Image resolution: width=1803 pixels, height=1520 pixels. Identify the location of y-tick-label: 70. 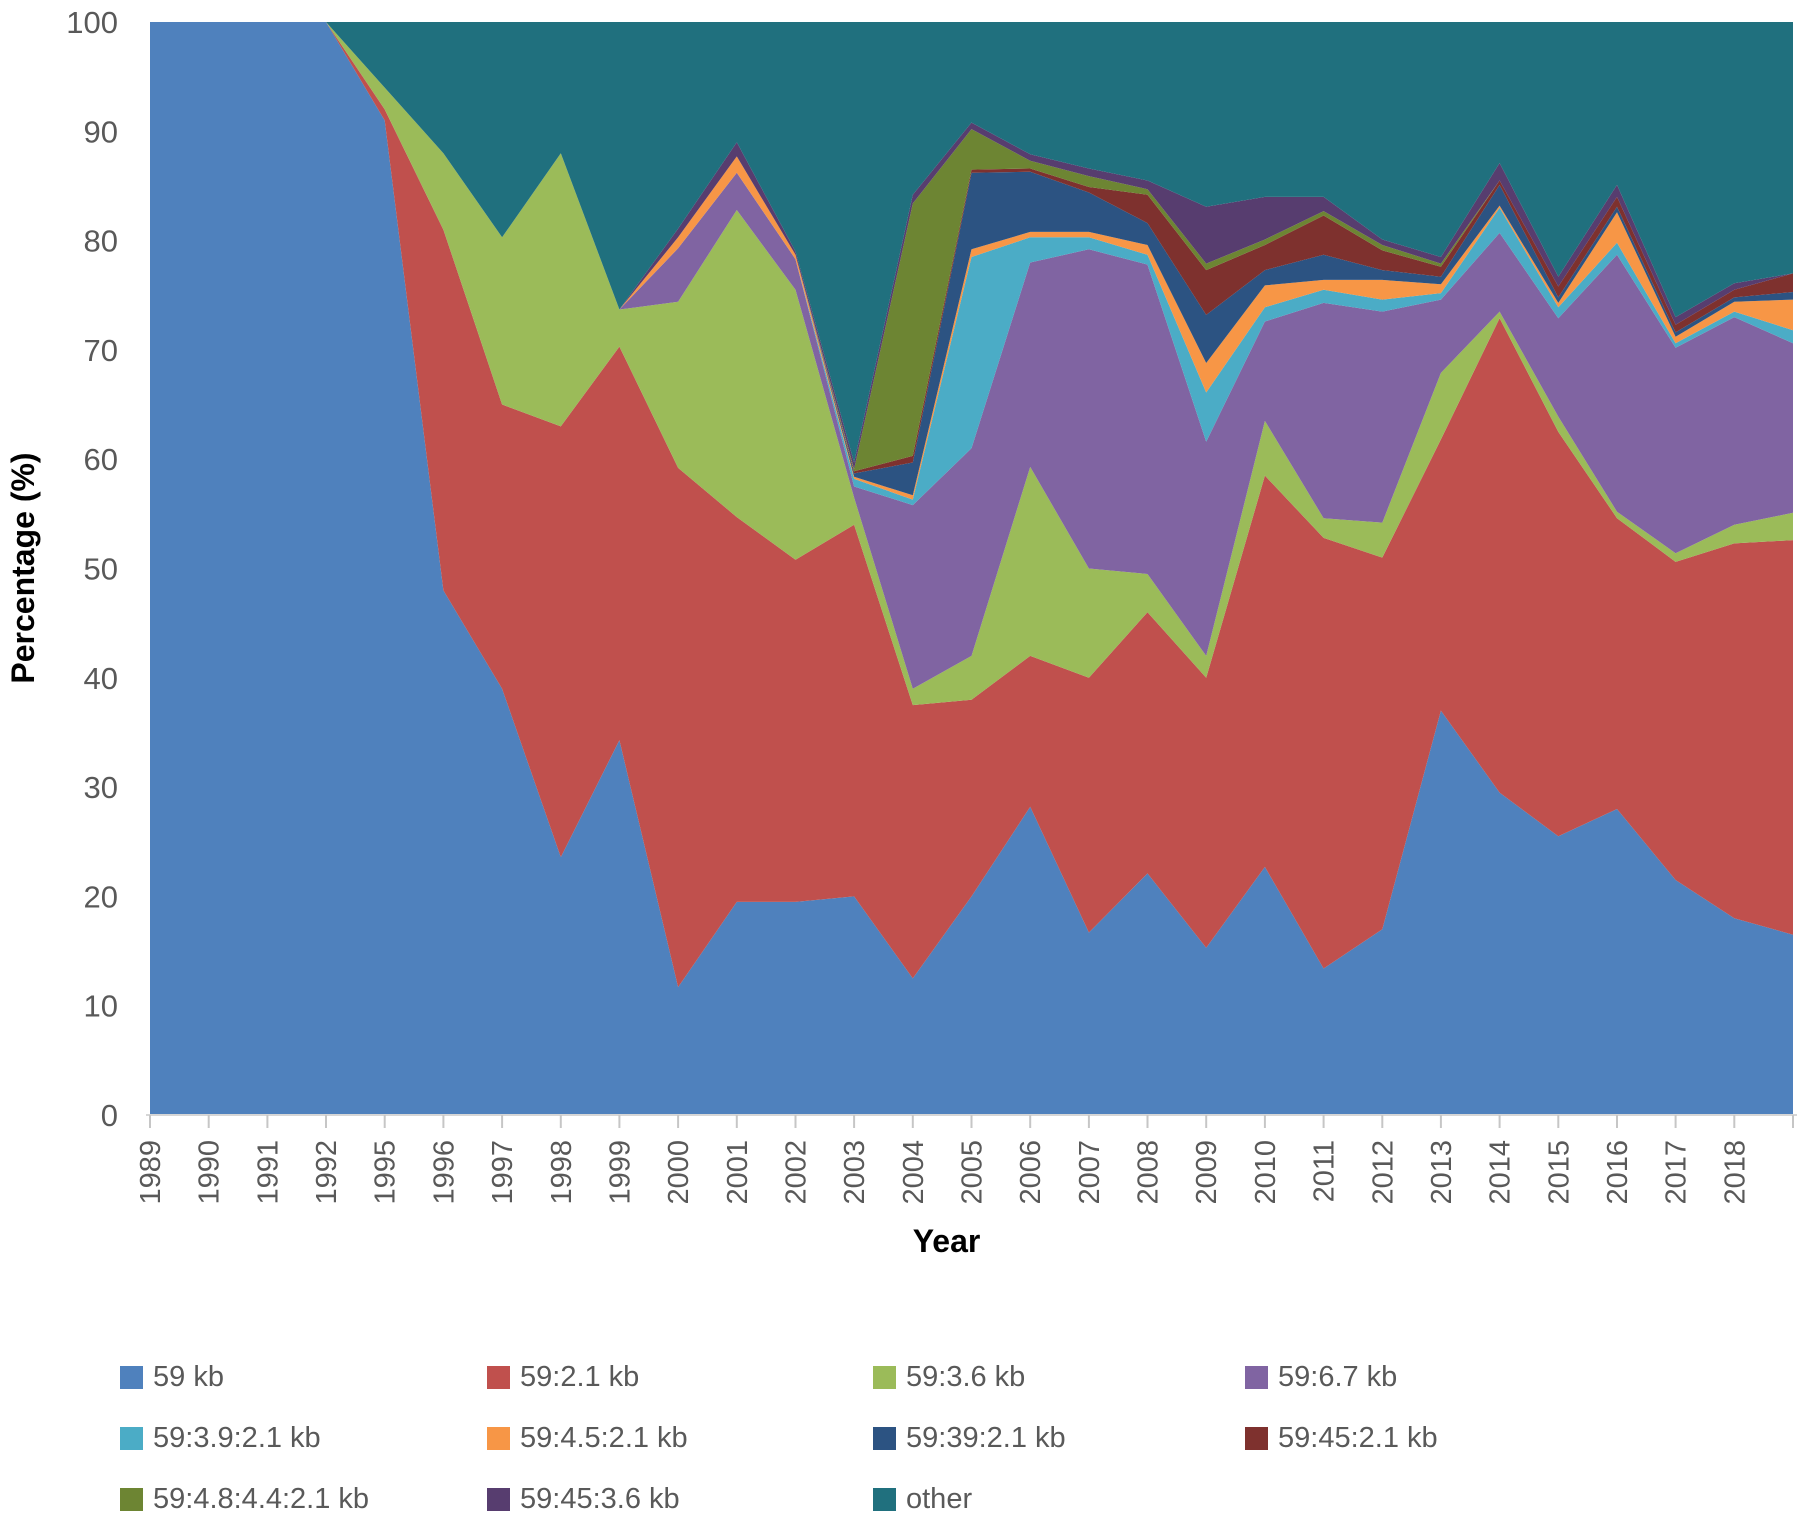
(101, 350).